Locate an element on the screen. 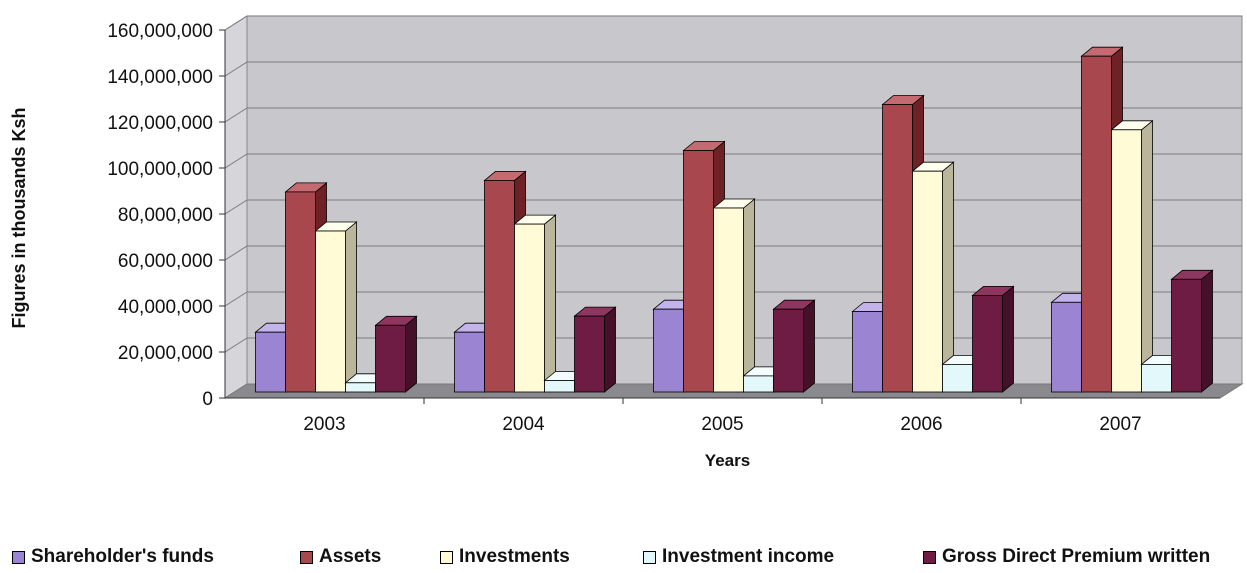  legend-label: Investments is located at coordinates (514, 556).